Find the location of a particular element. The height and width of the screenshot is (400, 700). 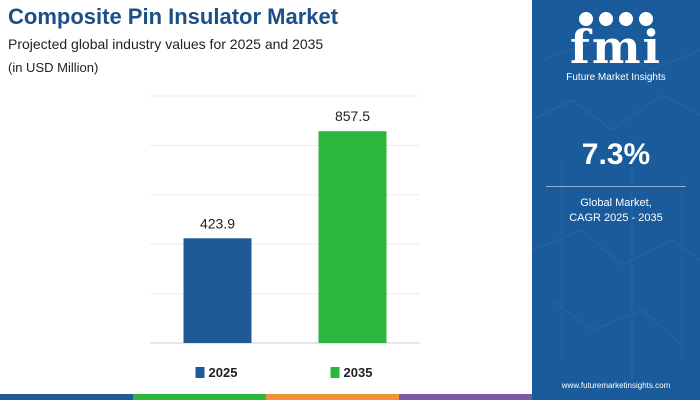

logo-text: fmi is located at coordinates (616, 47).